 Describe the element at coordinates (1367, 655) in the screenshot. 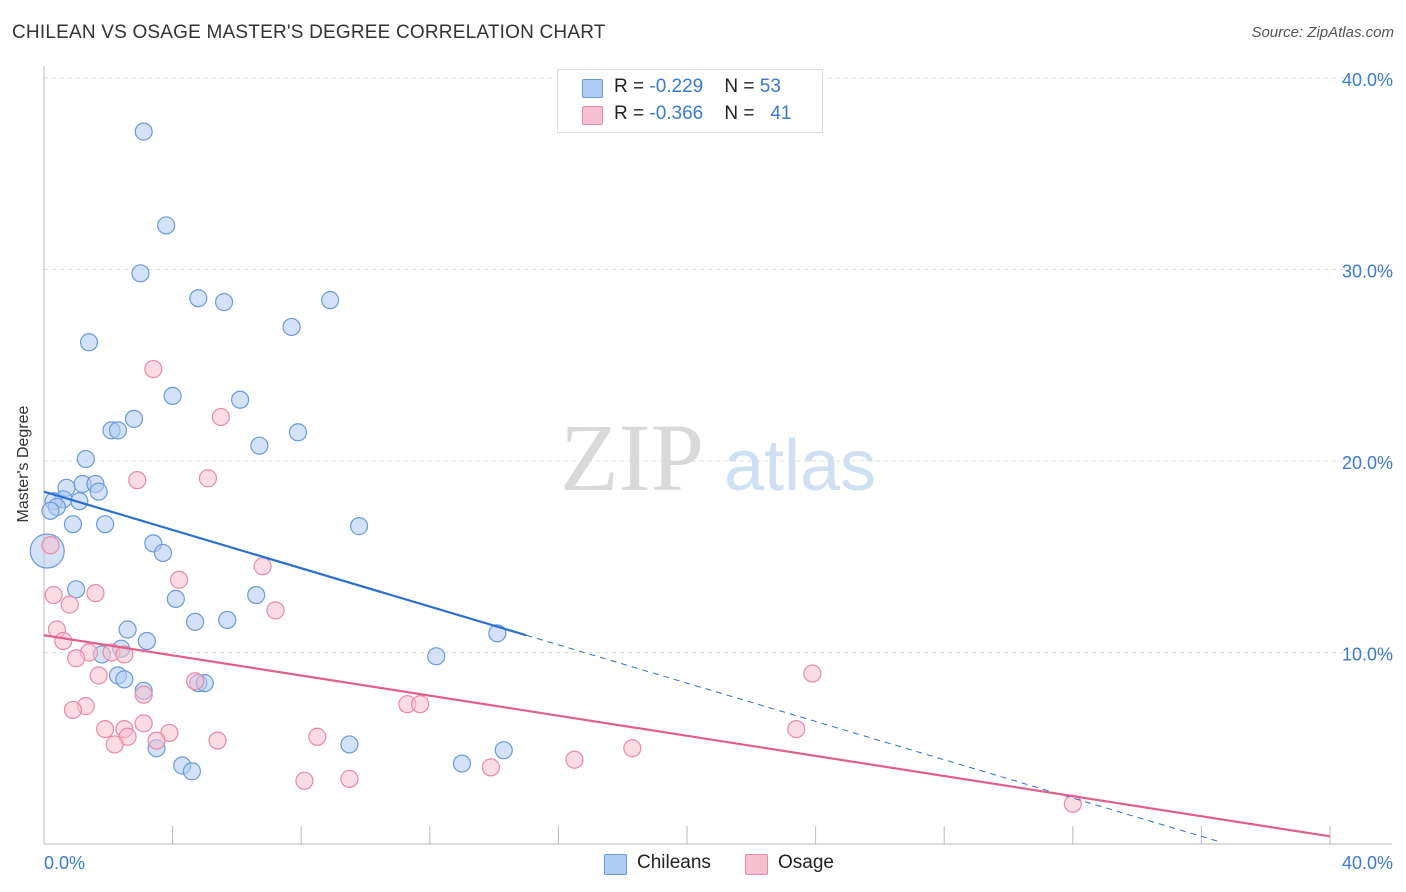

I see `y-tick-label: 10.0%` at that location.